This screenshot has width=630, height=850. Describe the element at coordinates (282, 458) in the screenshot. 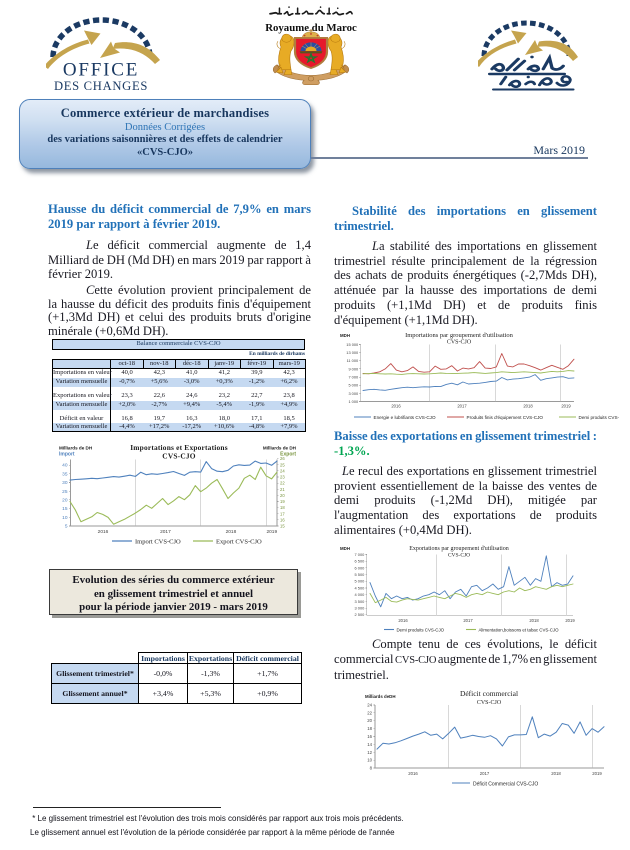

I see `svg-text: 26` at that location.